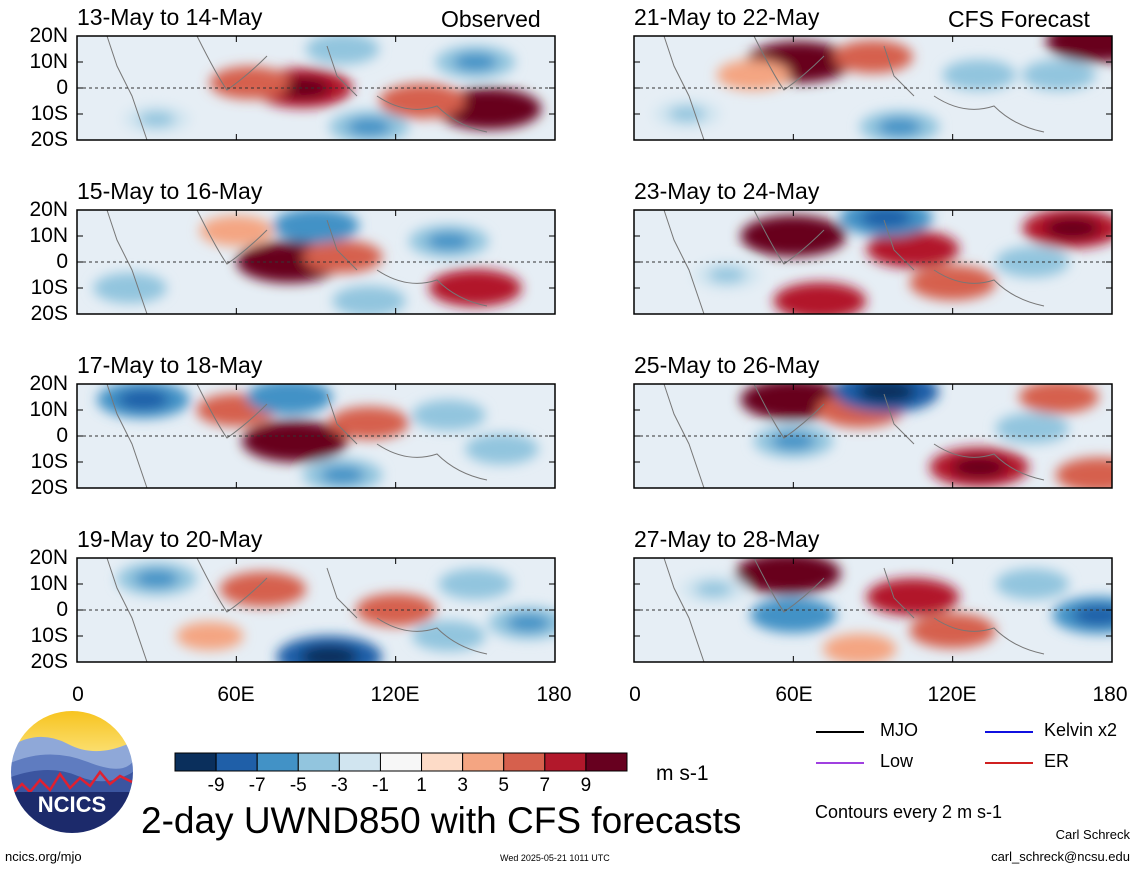  What do you see at coordinates (897, 761) in the screenshot?
I see `legend-label-low: Low` at bounding box center [897, 761].